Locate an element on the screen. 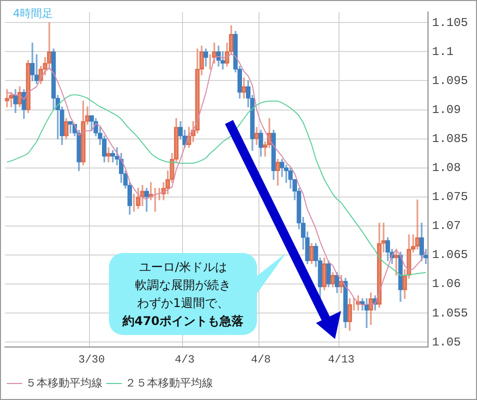 The width and height of the screenshot is (477, 400). y-tick-label: 1.09 is located at coordinates (446, 109).